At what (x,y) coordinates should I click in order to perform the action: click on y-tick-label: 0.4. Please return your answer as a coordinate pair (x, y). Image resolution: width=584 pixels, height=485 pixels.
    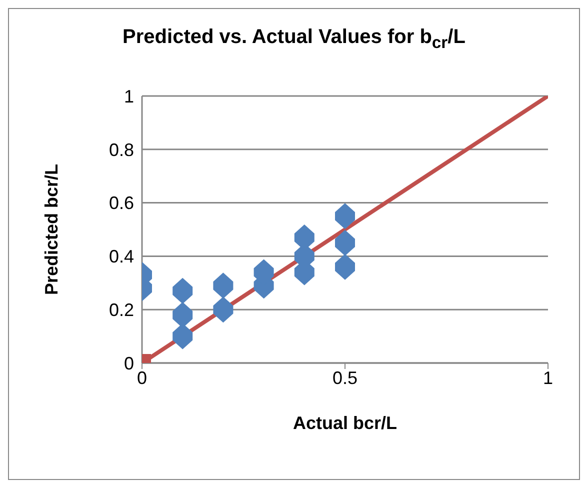
    Looking at the image, I should click on (121, 256).